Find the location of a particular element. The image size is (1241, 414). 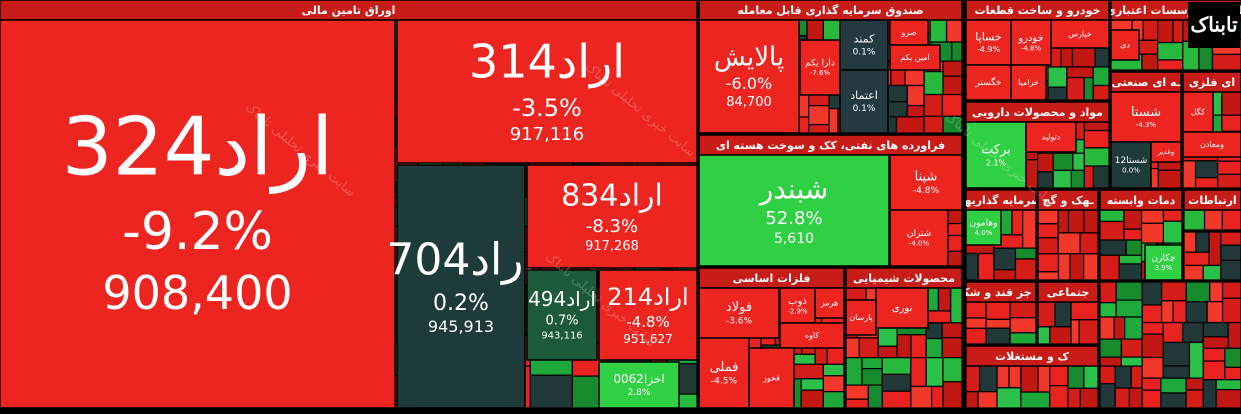

tile-name: صرو is located at coordinates (908, 32).